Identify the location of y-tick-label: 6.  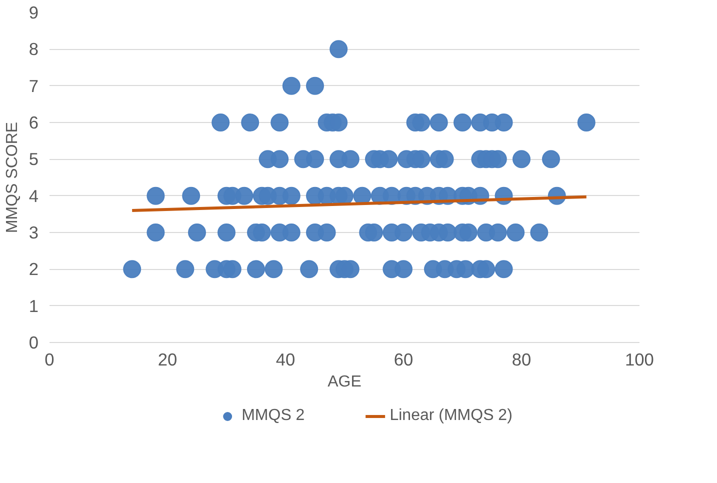
(33, 122).